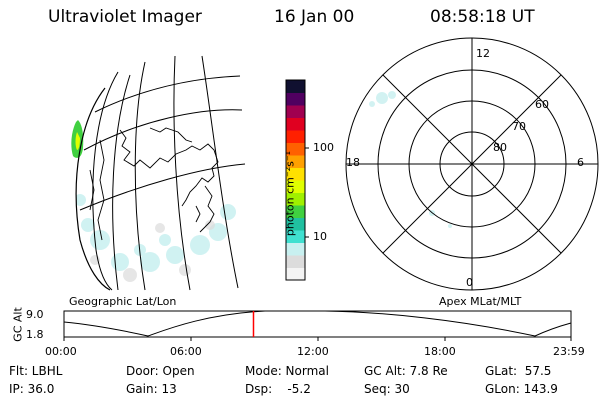 This screenshot has width=600, height=400. Describe the element at coordinates (61, 351) in the screenshot. I see `orbit-x-tick-0: 00:00` at that location.